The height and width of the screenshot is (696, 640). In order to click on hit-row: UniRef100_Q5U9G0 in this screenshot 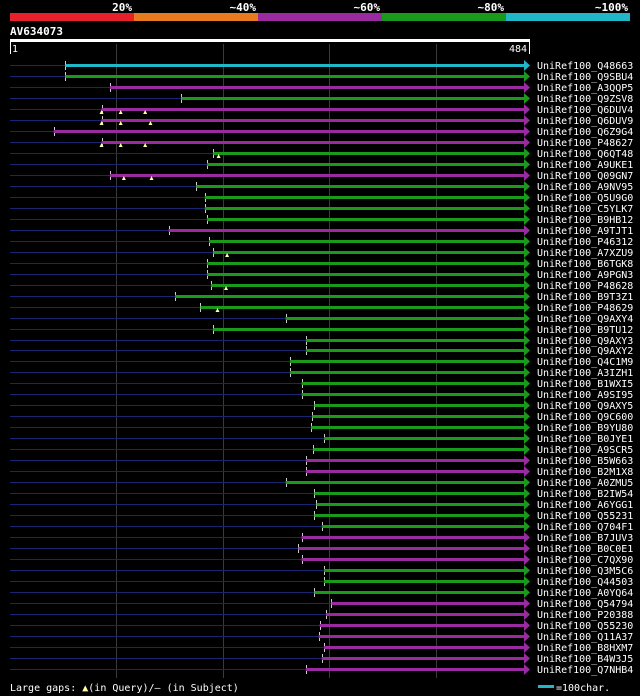, I will do `click(321, 198)`.